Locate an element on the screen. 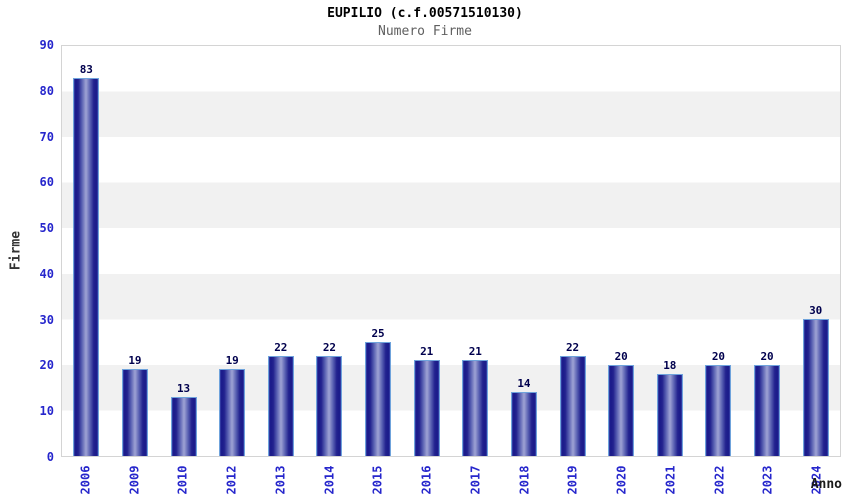 This screenshot has height=500, width=850. y-tick-label: 70 is located at coordinates (46, 136).